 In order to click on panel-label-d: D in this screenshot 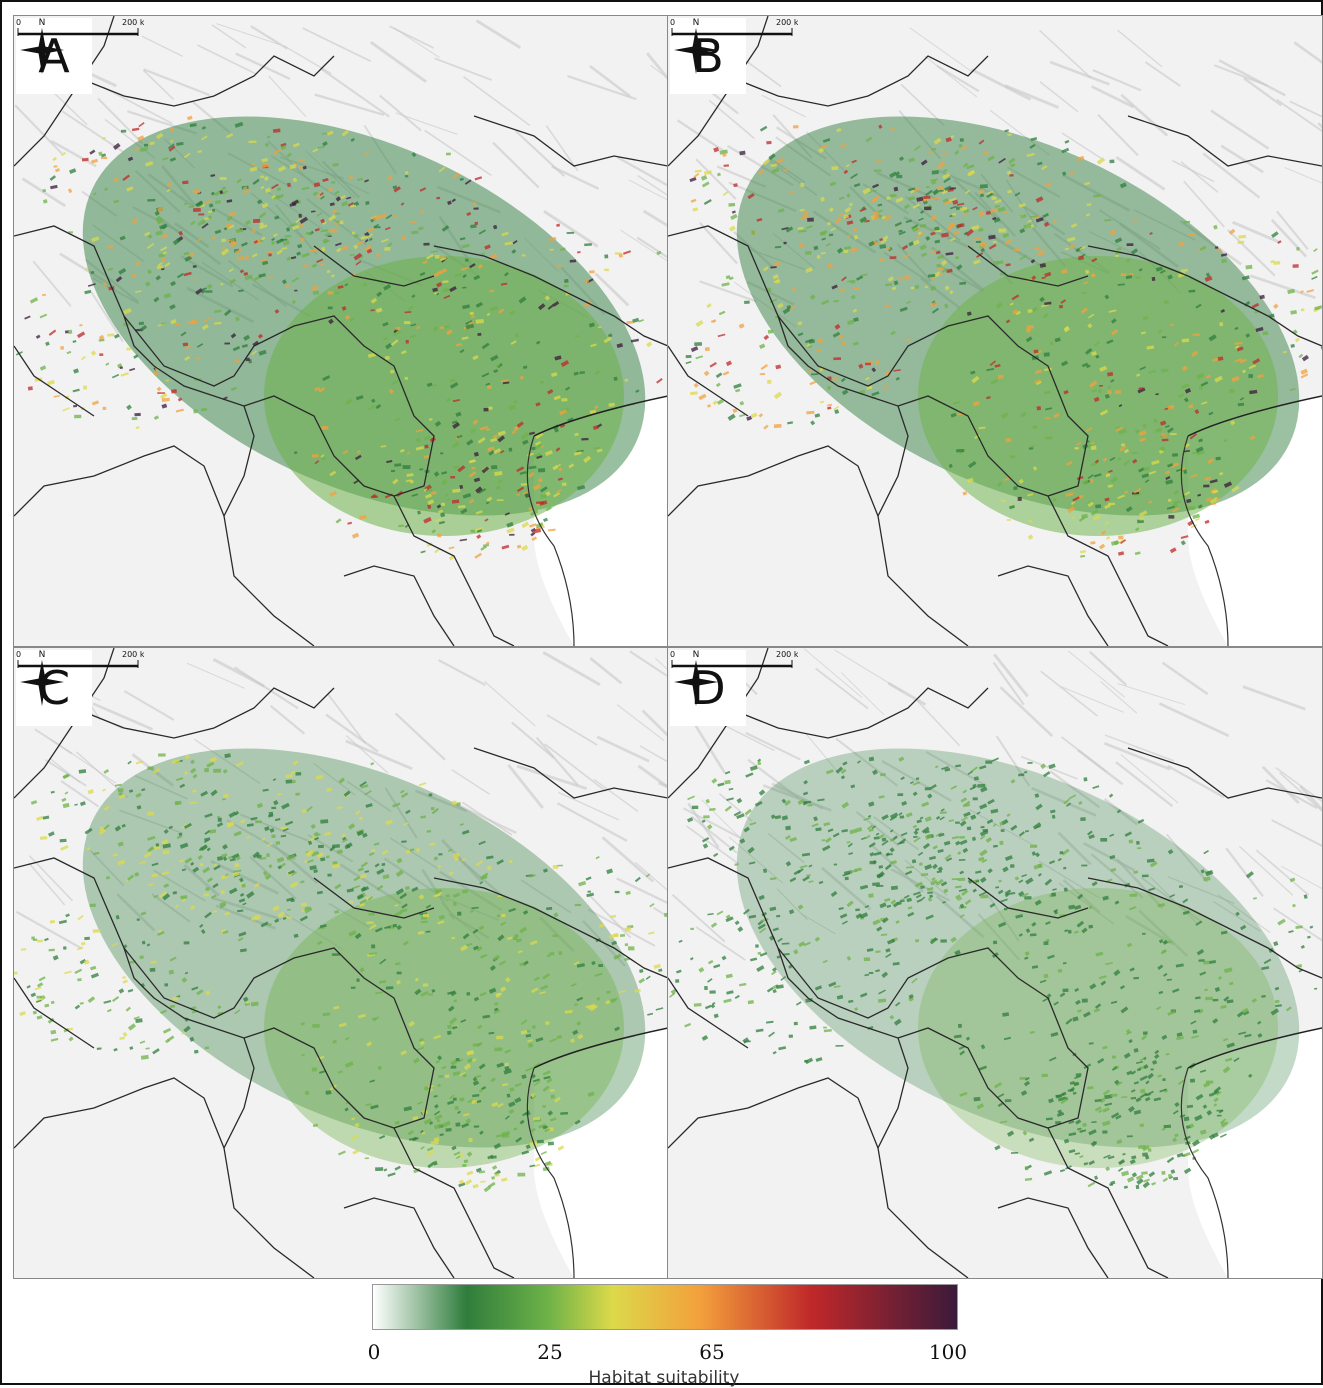, I will do `click(708, 688)`.